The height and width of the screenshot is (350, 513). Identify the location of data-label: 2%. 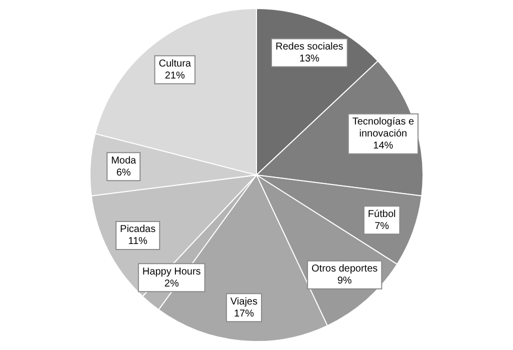
(171, 284).